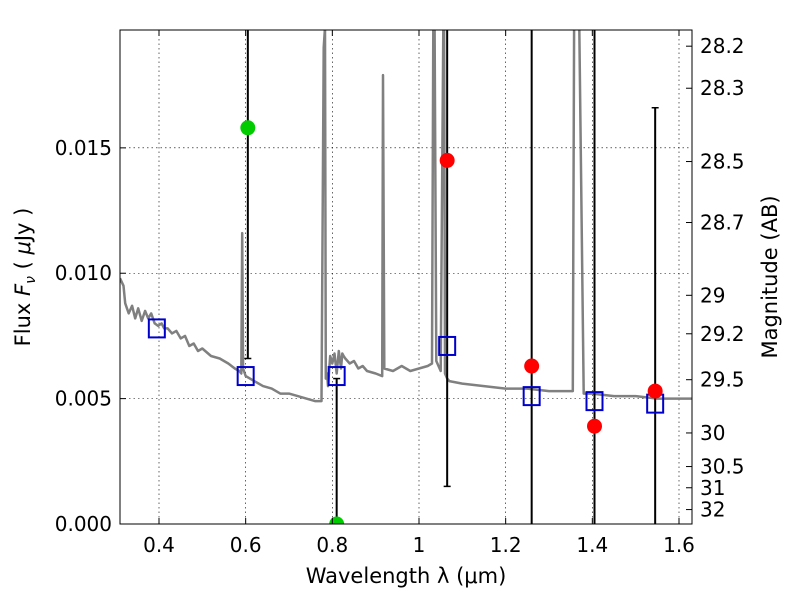 The height and width of the screenshot is (600, 800). What do you see at coordinates (25, 277) in the screenshot?
I see `y-axis-title-left: Flux Fν ( μJy )` at bounding box center [25, 277].